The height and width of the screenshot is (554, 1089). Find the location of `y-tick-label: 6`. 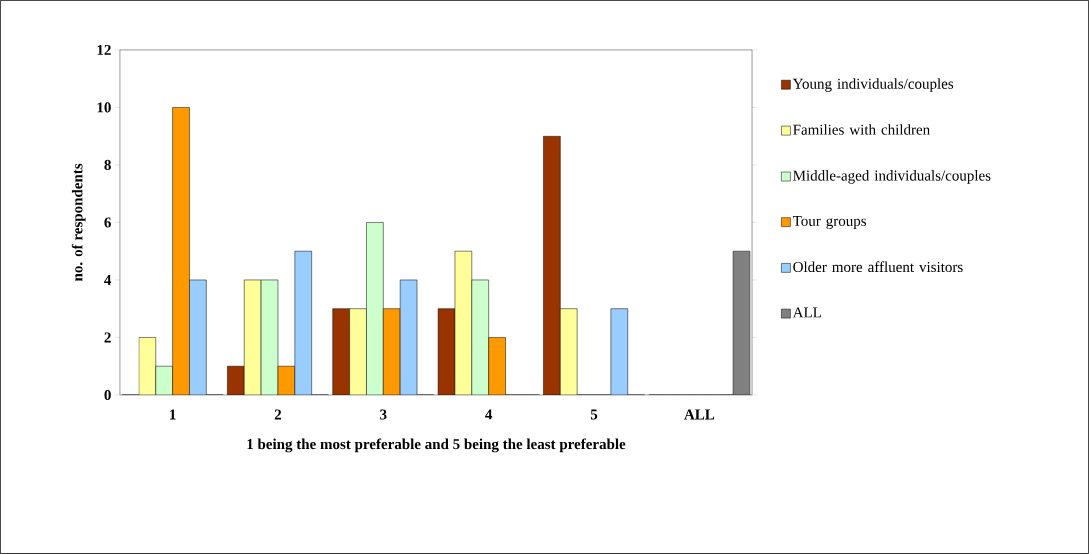

y-tick-label: 6 is located at coordinates (107, 222).